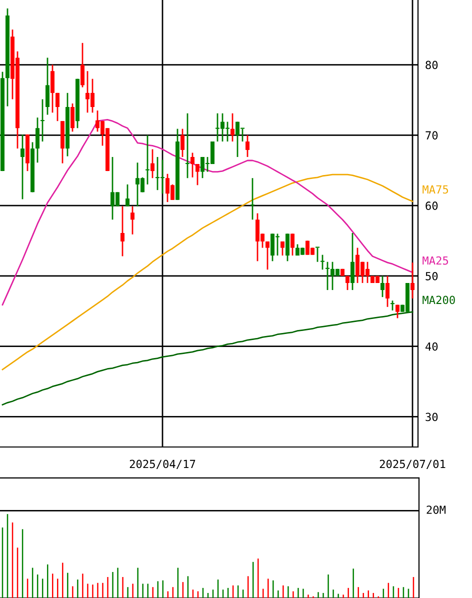 Image resolution: width=472 pixels, height=598 pixels. Describe the element at coordinates (432, 65) in the screenshot. I see `y-tick-label: 80` at that location.